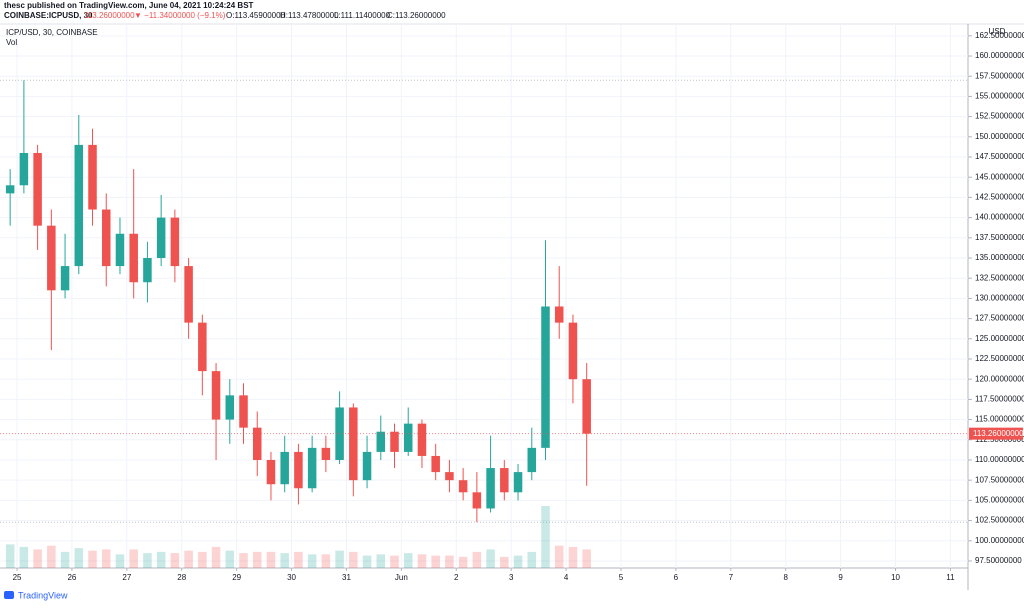 The image size is (1024, 609). What do you see at coordinates (999, 298) in the screenshot?
I see `y-tick-label: 130.00000000` at bounding box center [999, 298].